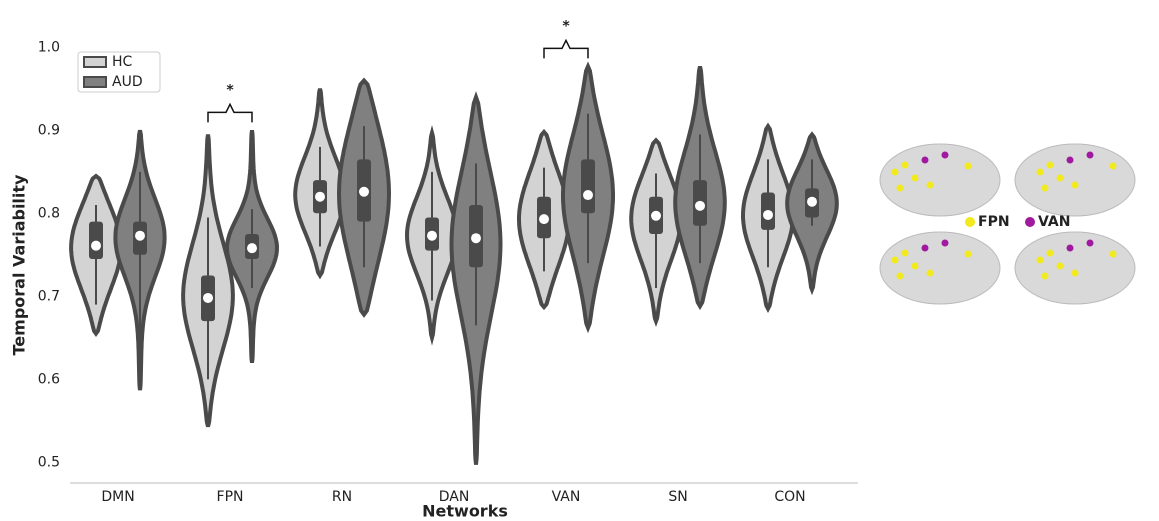 The height and width of the screenshot is (521, 1159). What do you see at coordinates (49, 130) in the screenshot?
I see `y-tick-label: 0.9` at bounding box center [49, 130].